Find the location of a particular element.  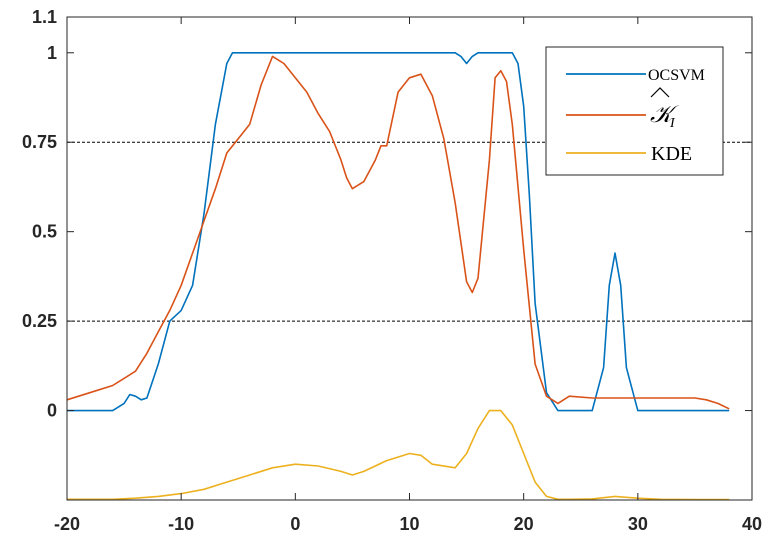

svg-text: I is located at coordinates (672, 123).